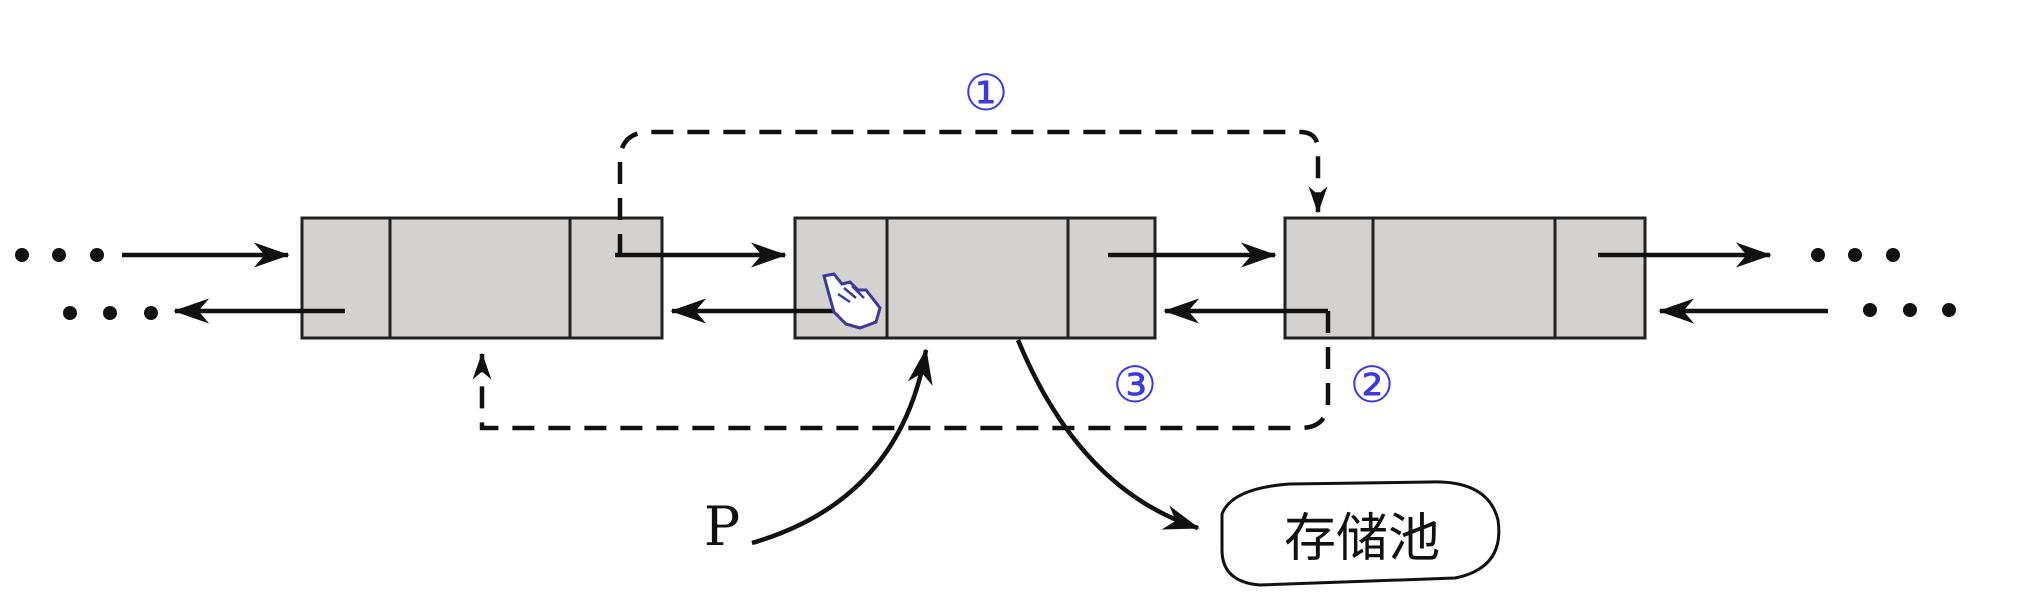  Describe the element at coordinates (1372, 385) in the screenshot. I see `step2-label: ②` at that location.